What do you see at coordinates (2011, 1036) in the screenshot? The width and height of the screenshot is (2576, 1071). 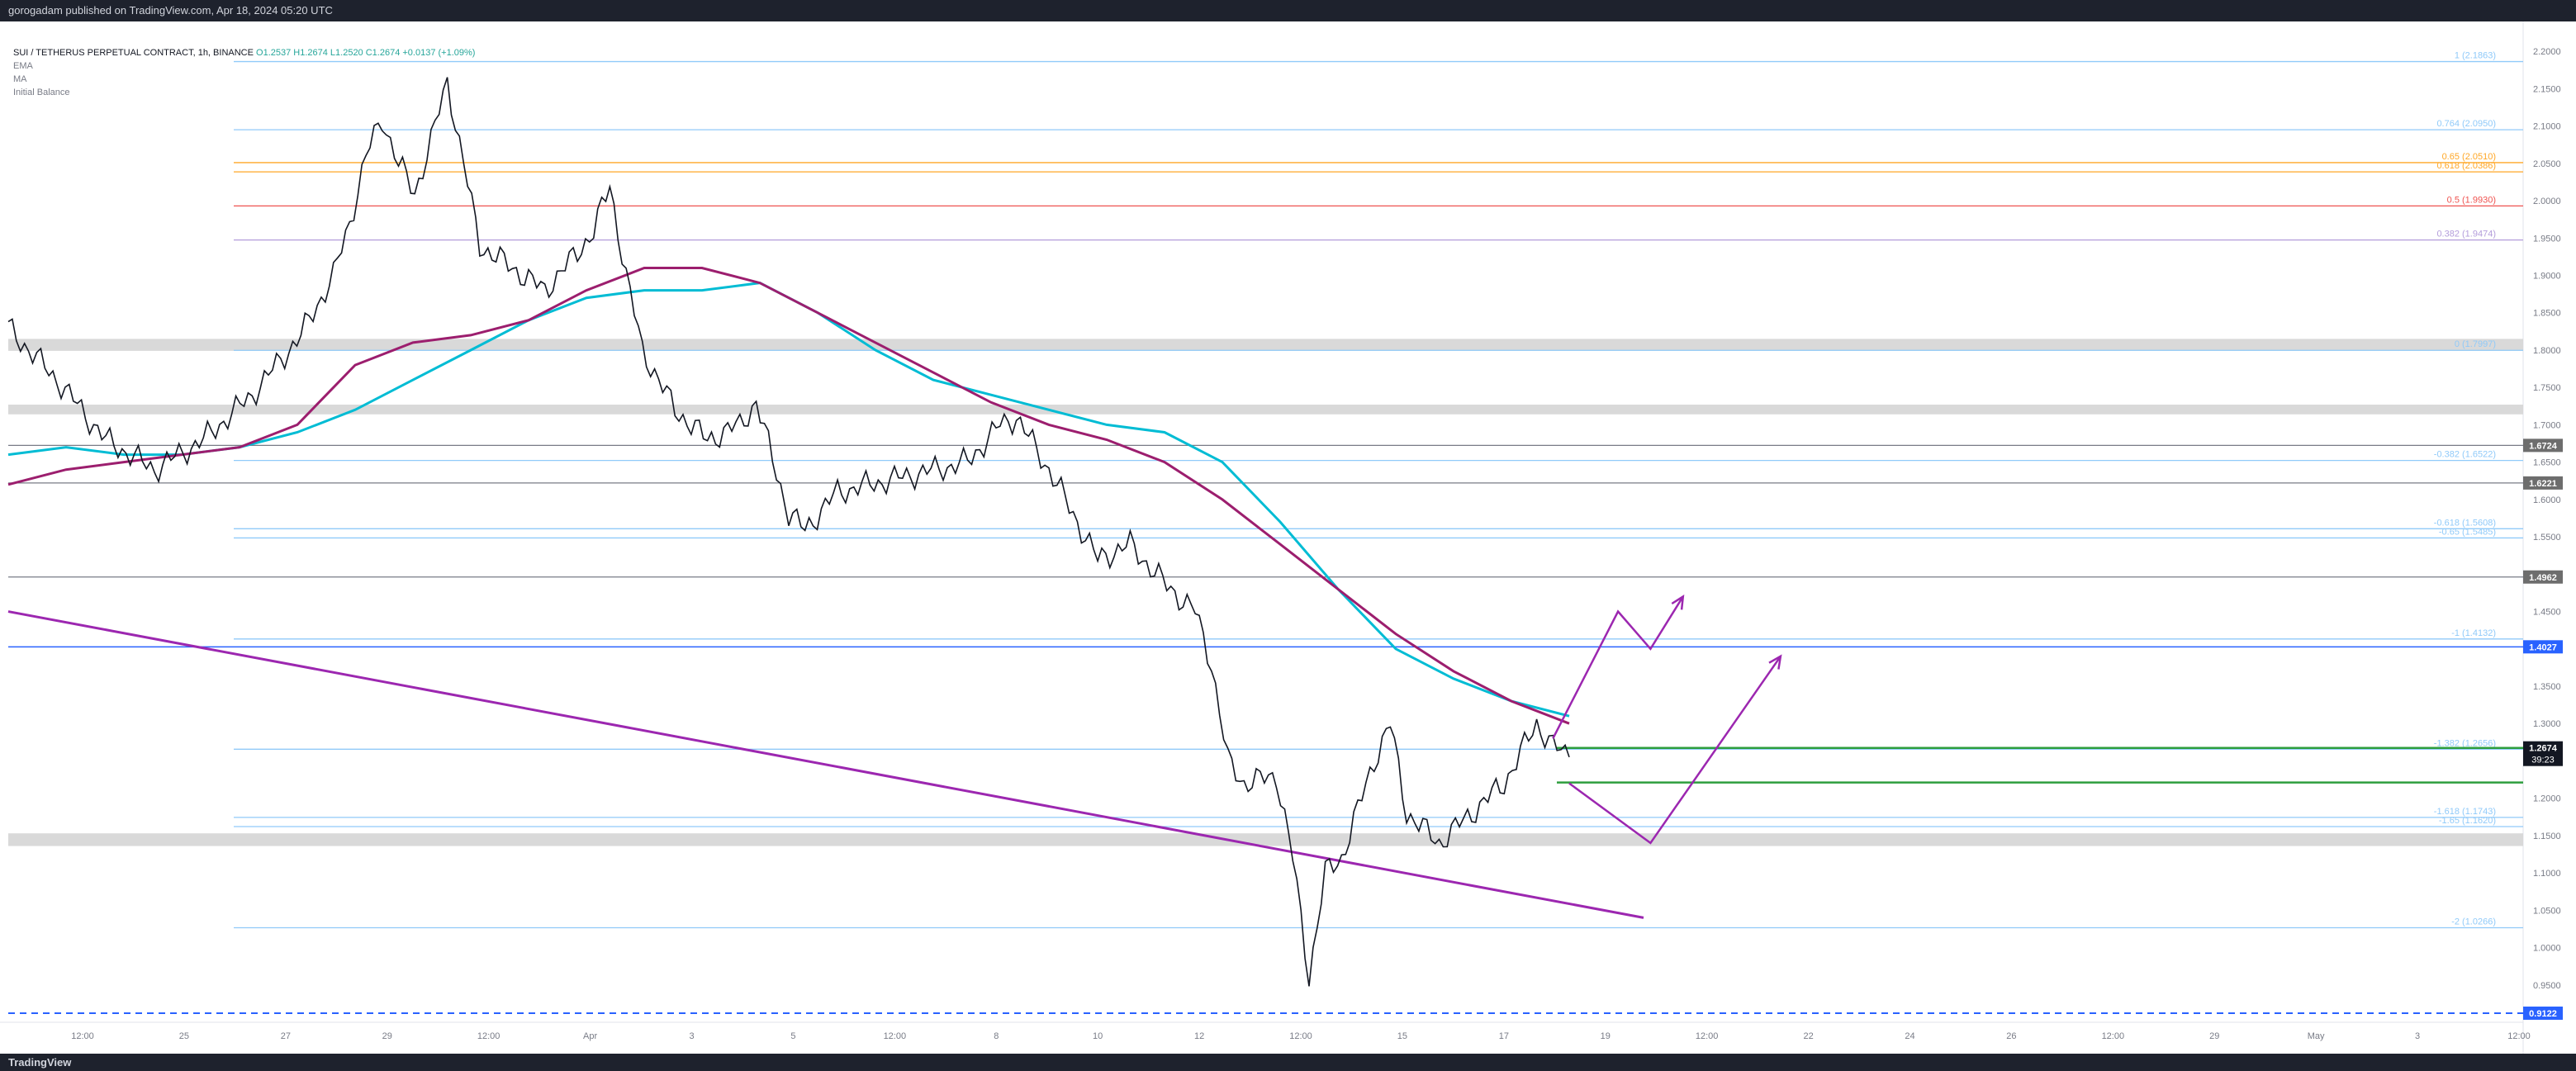 I see `x-tick-label: 26` at bounding box center [2011, 1036].